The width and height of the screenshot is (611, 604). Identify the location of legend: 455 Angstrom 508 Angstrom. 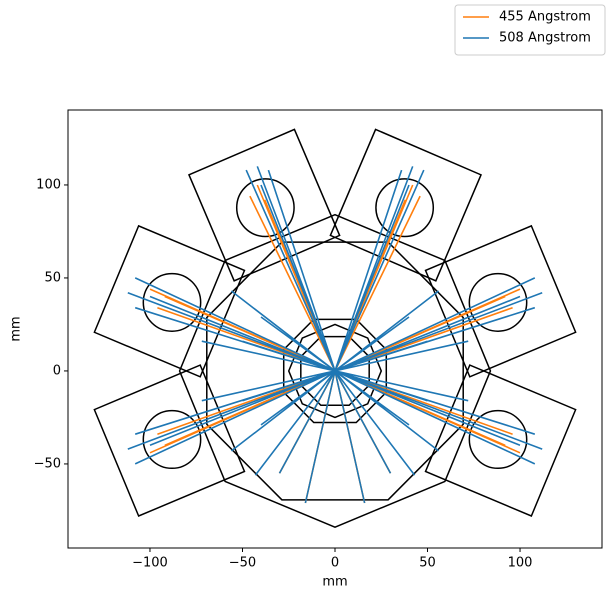
(530, 30).